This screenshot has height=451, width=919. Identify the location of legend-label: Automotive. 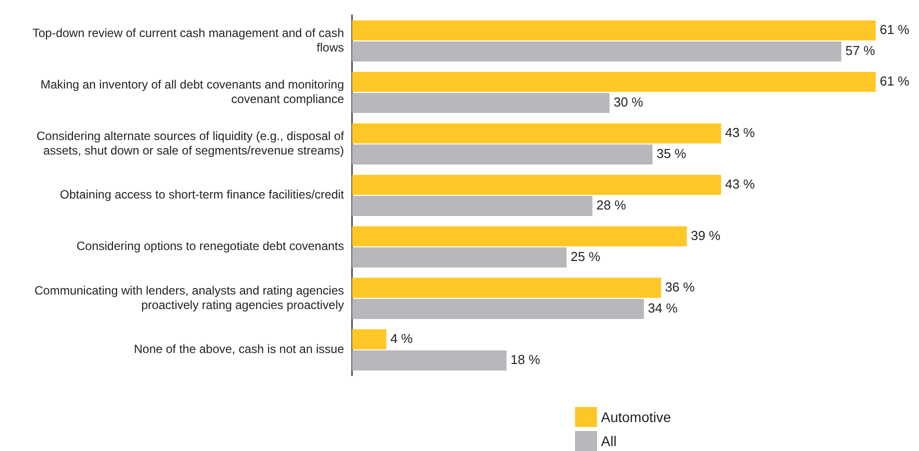
(636, 417).